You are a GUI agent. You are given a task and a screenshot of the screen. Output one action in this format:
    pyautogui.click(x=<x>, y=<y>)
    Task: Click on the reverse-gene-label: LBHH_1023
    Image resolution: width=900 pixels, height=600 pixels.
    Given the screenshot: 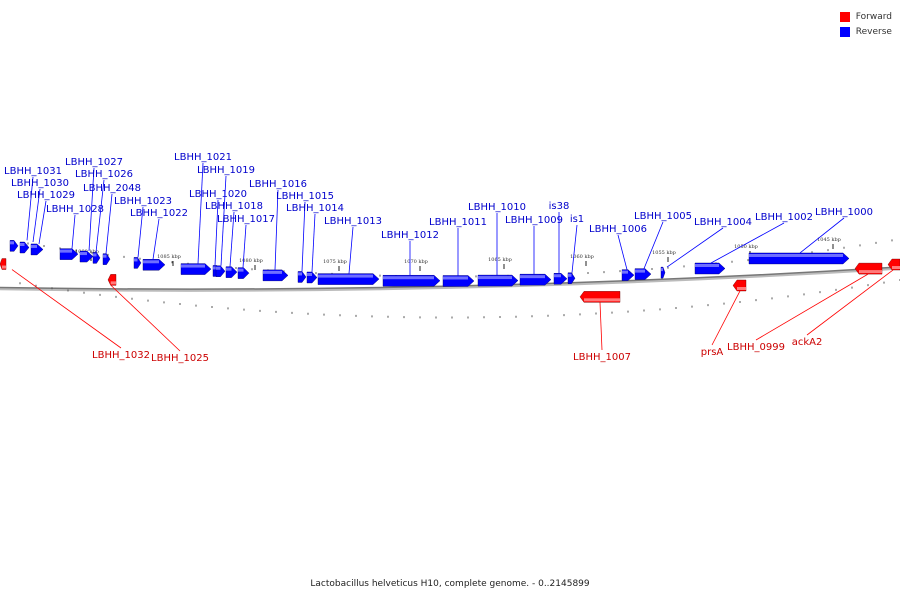 What is the action you would take?
    pyautogui.click(x=143, y=201)
    